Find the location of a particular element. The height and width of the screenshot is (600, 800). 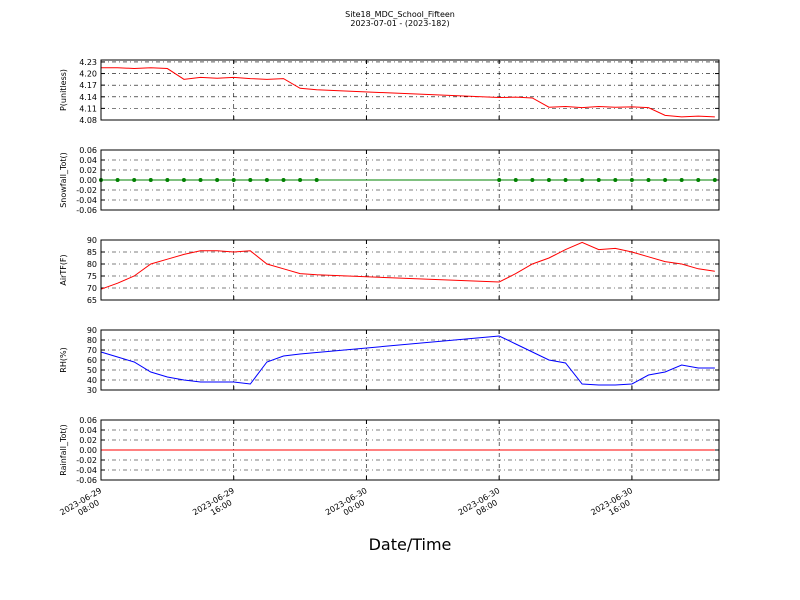

y-axis-label: AirTF(F) is located at coordinates (63, 269).